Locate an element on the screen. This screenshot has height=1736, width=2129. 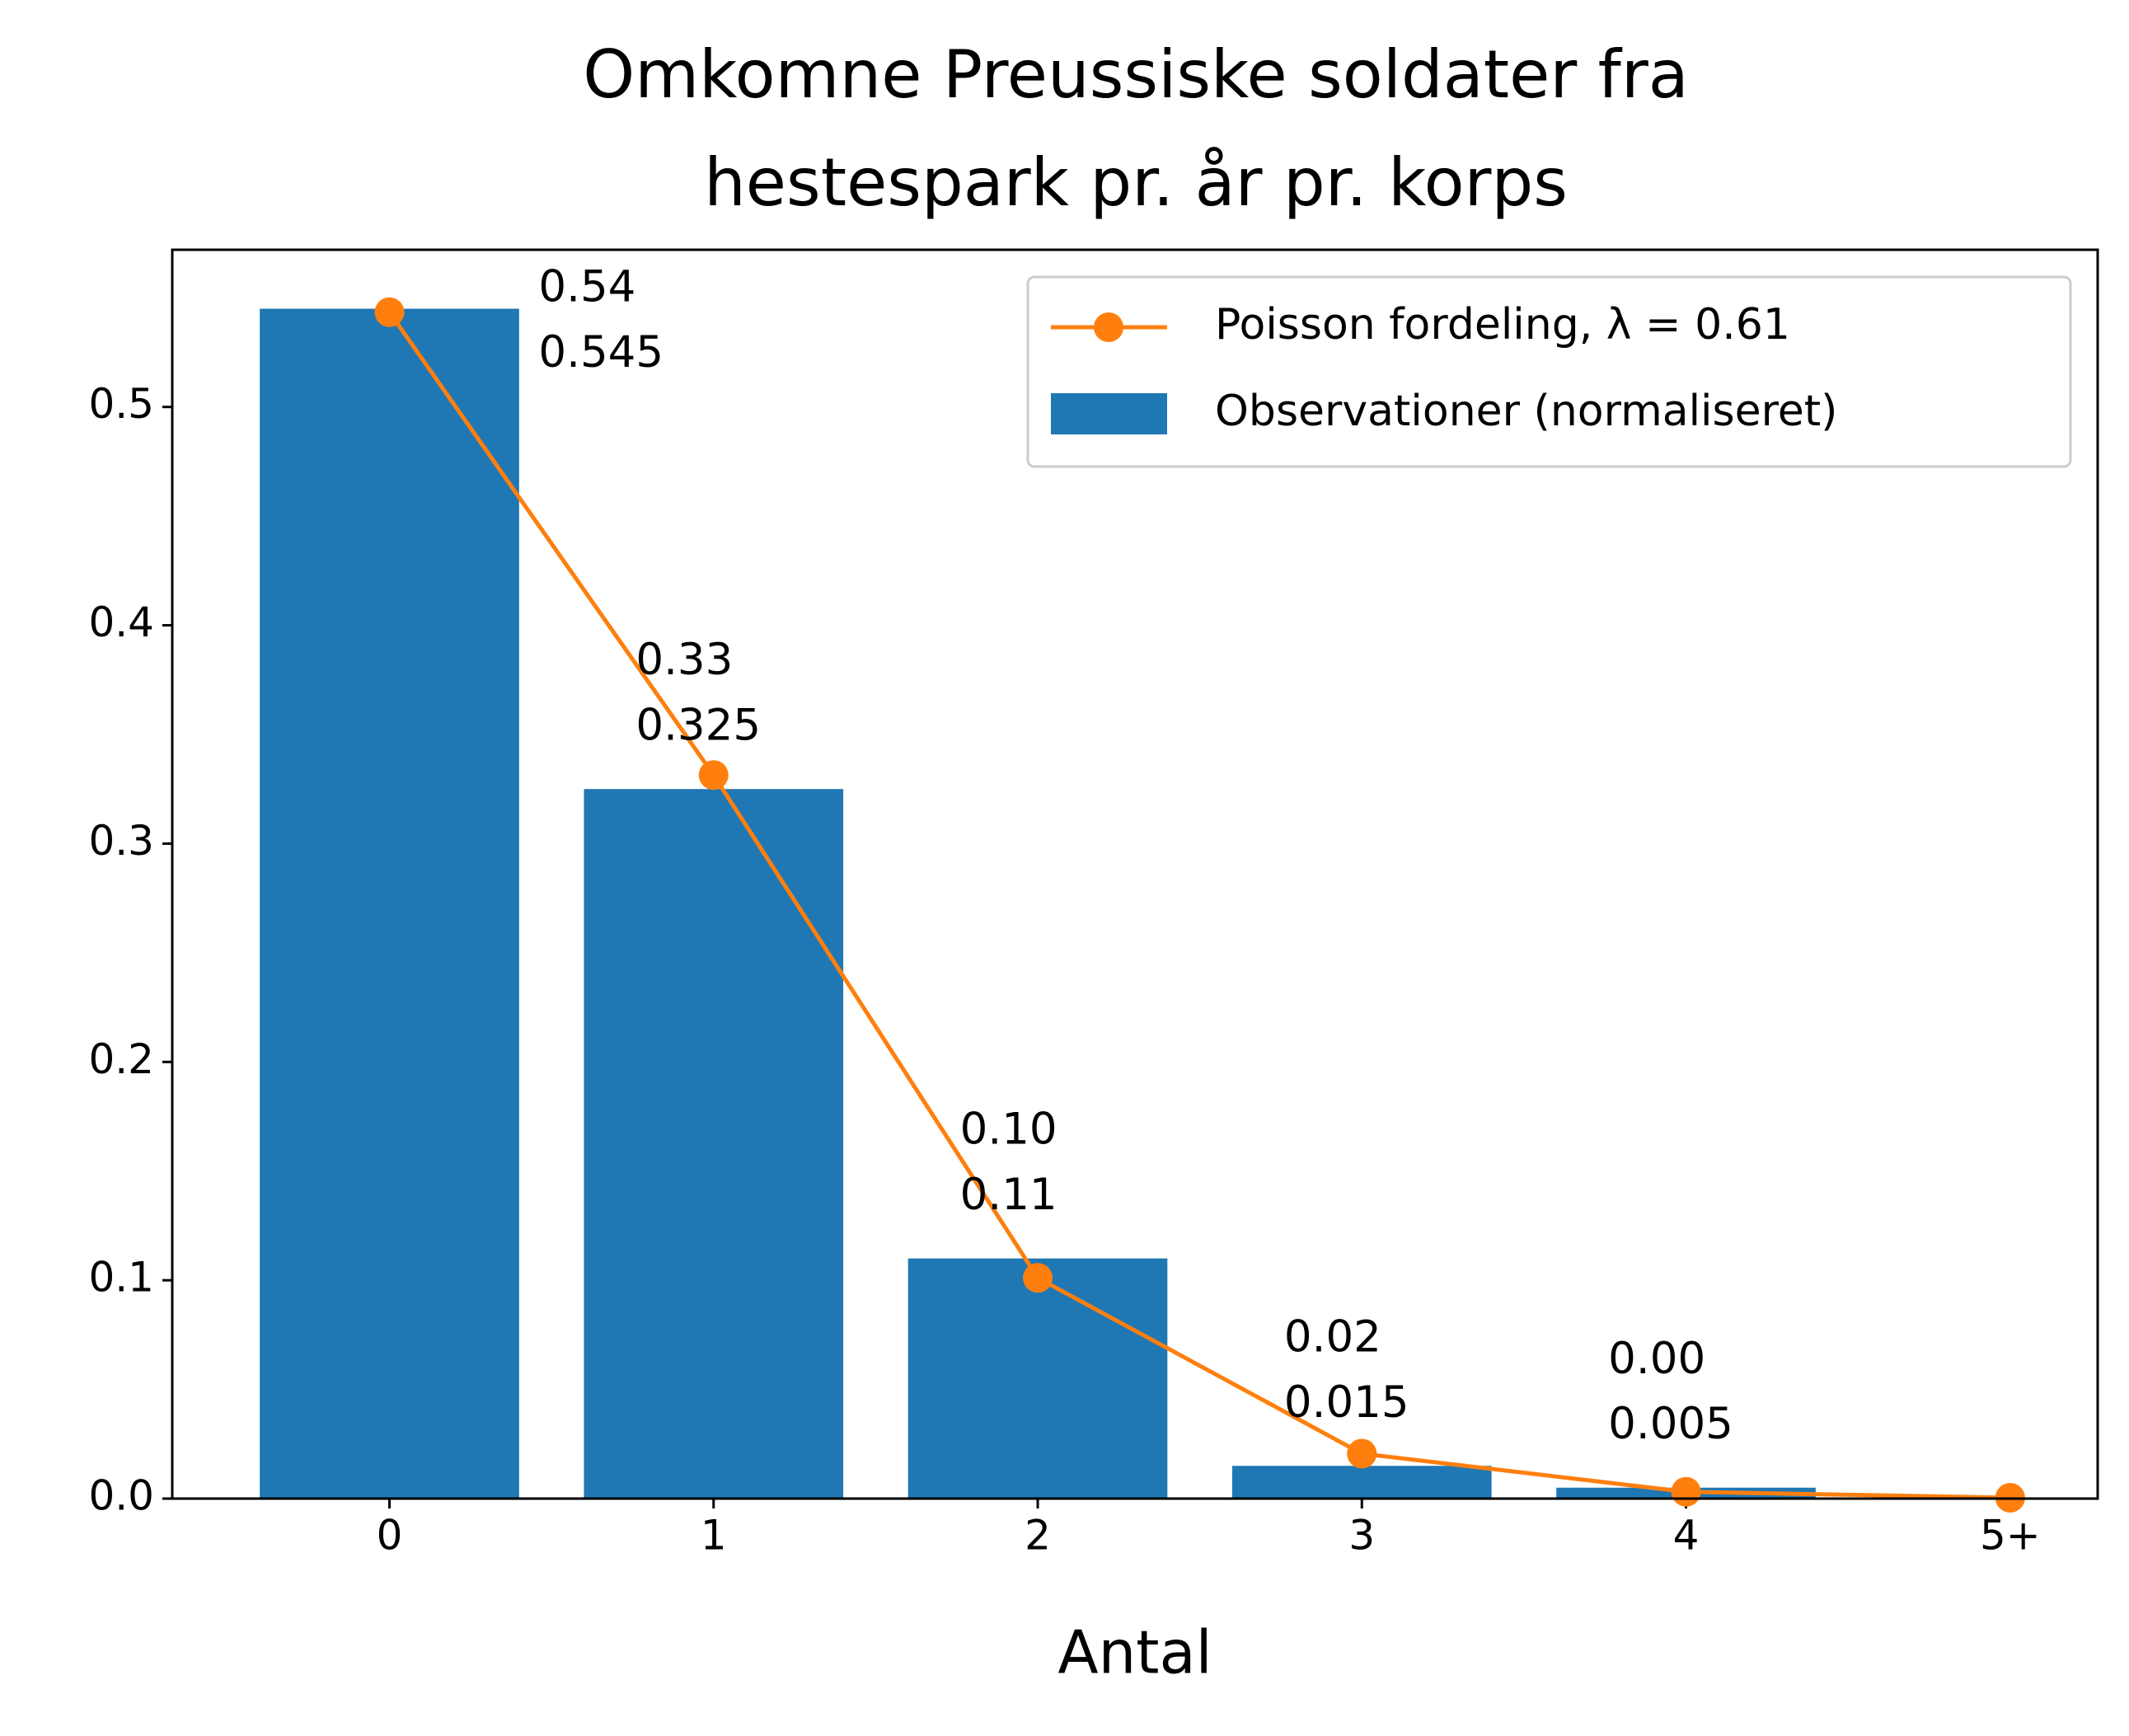
line-value-label: 0.33 is located at coordinates (684, 660).